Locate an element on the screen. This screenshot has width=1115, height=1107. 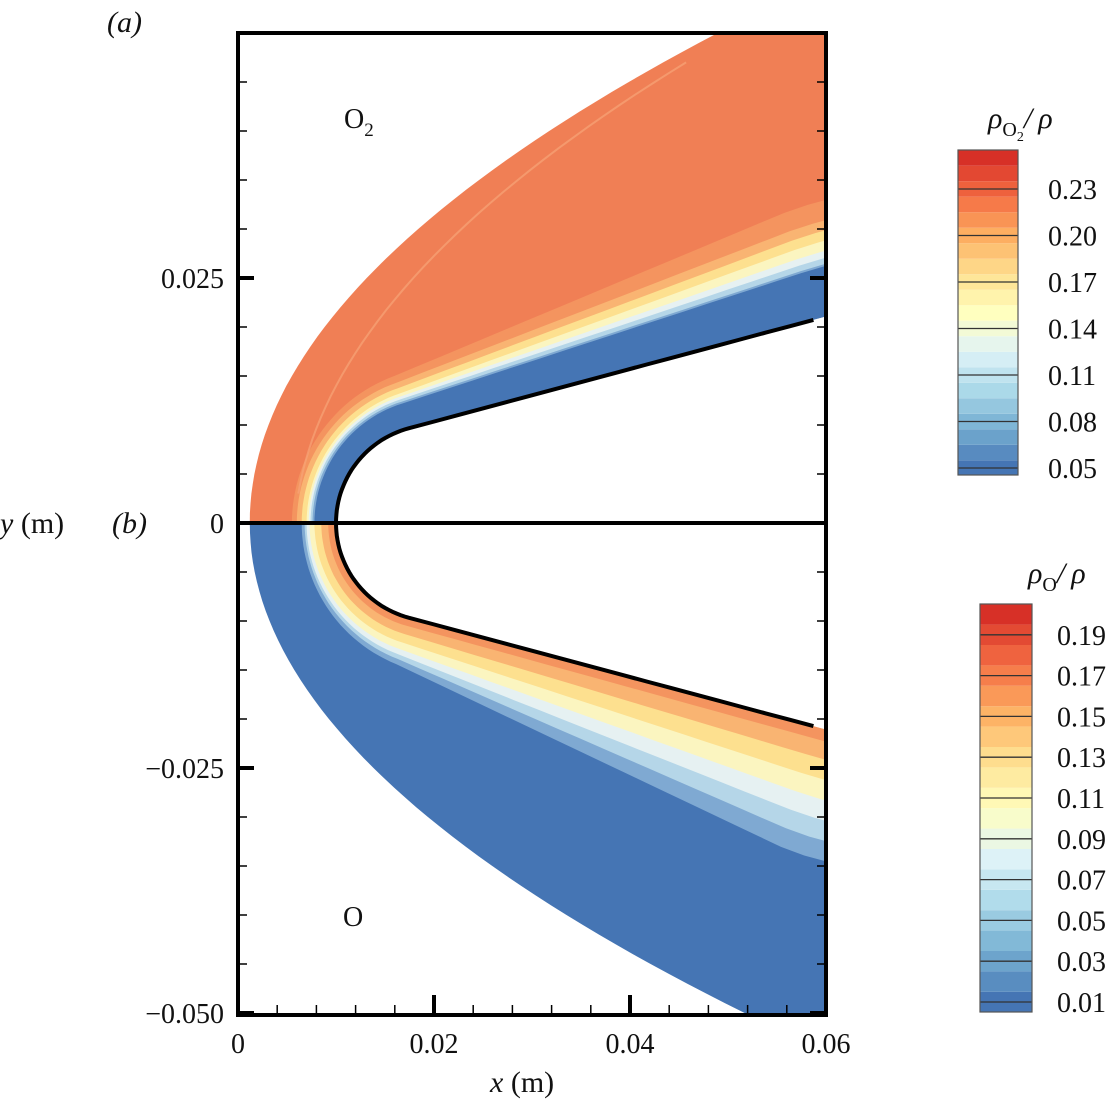
colorbar-o-title: ρO/ ρ is located at coordinates (1056, 576).